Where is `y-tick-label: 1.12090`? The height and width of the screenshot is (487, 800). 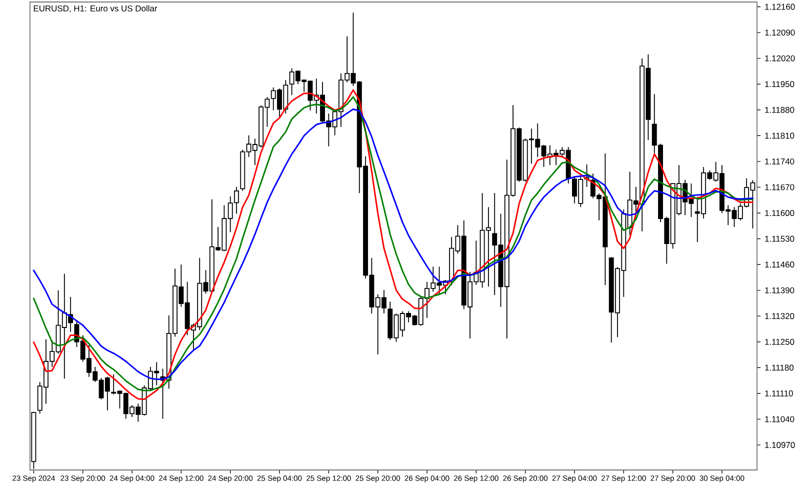
y-tick-label: 1.12090 is located at coordinates (780, 33).